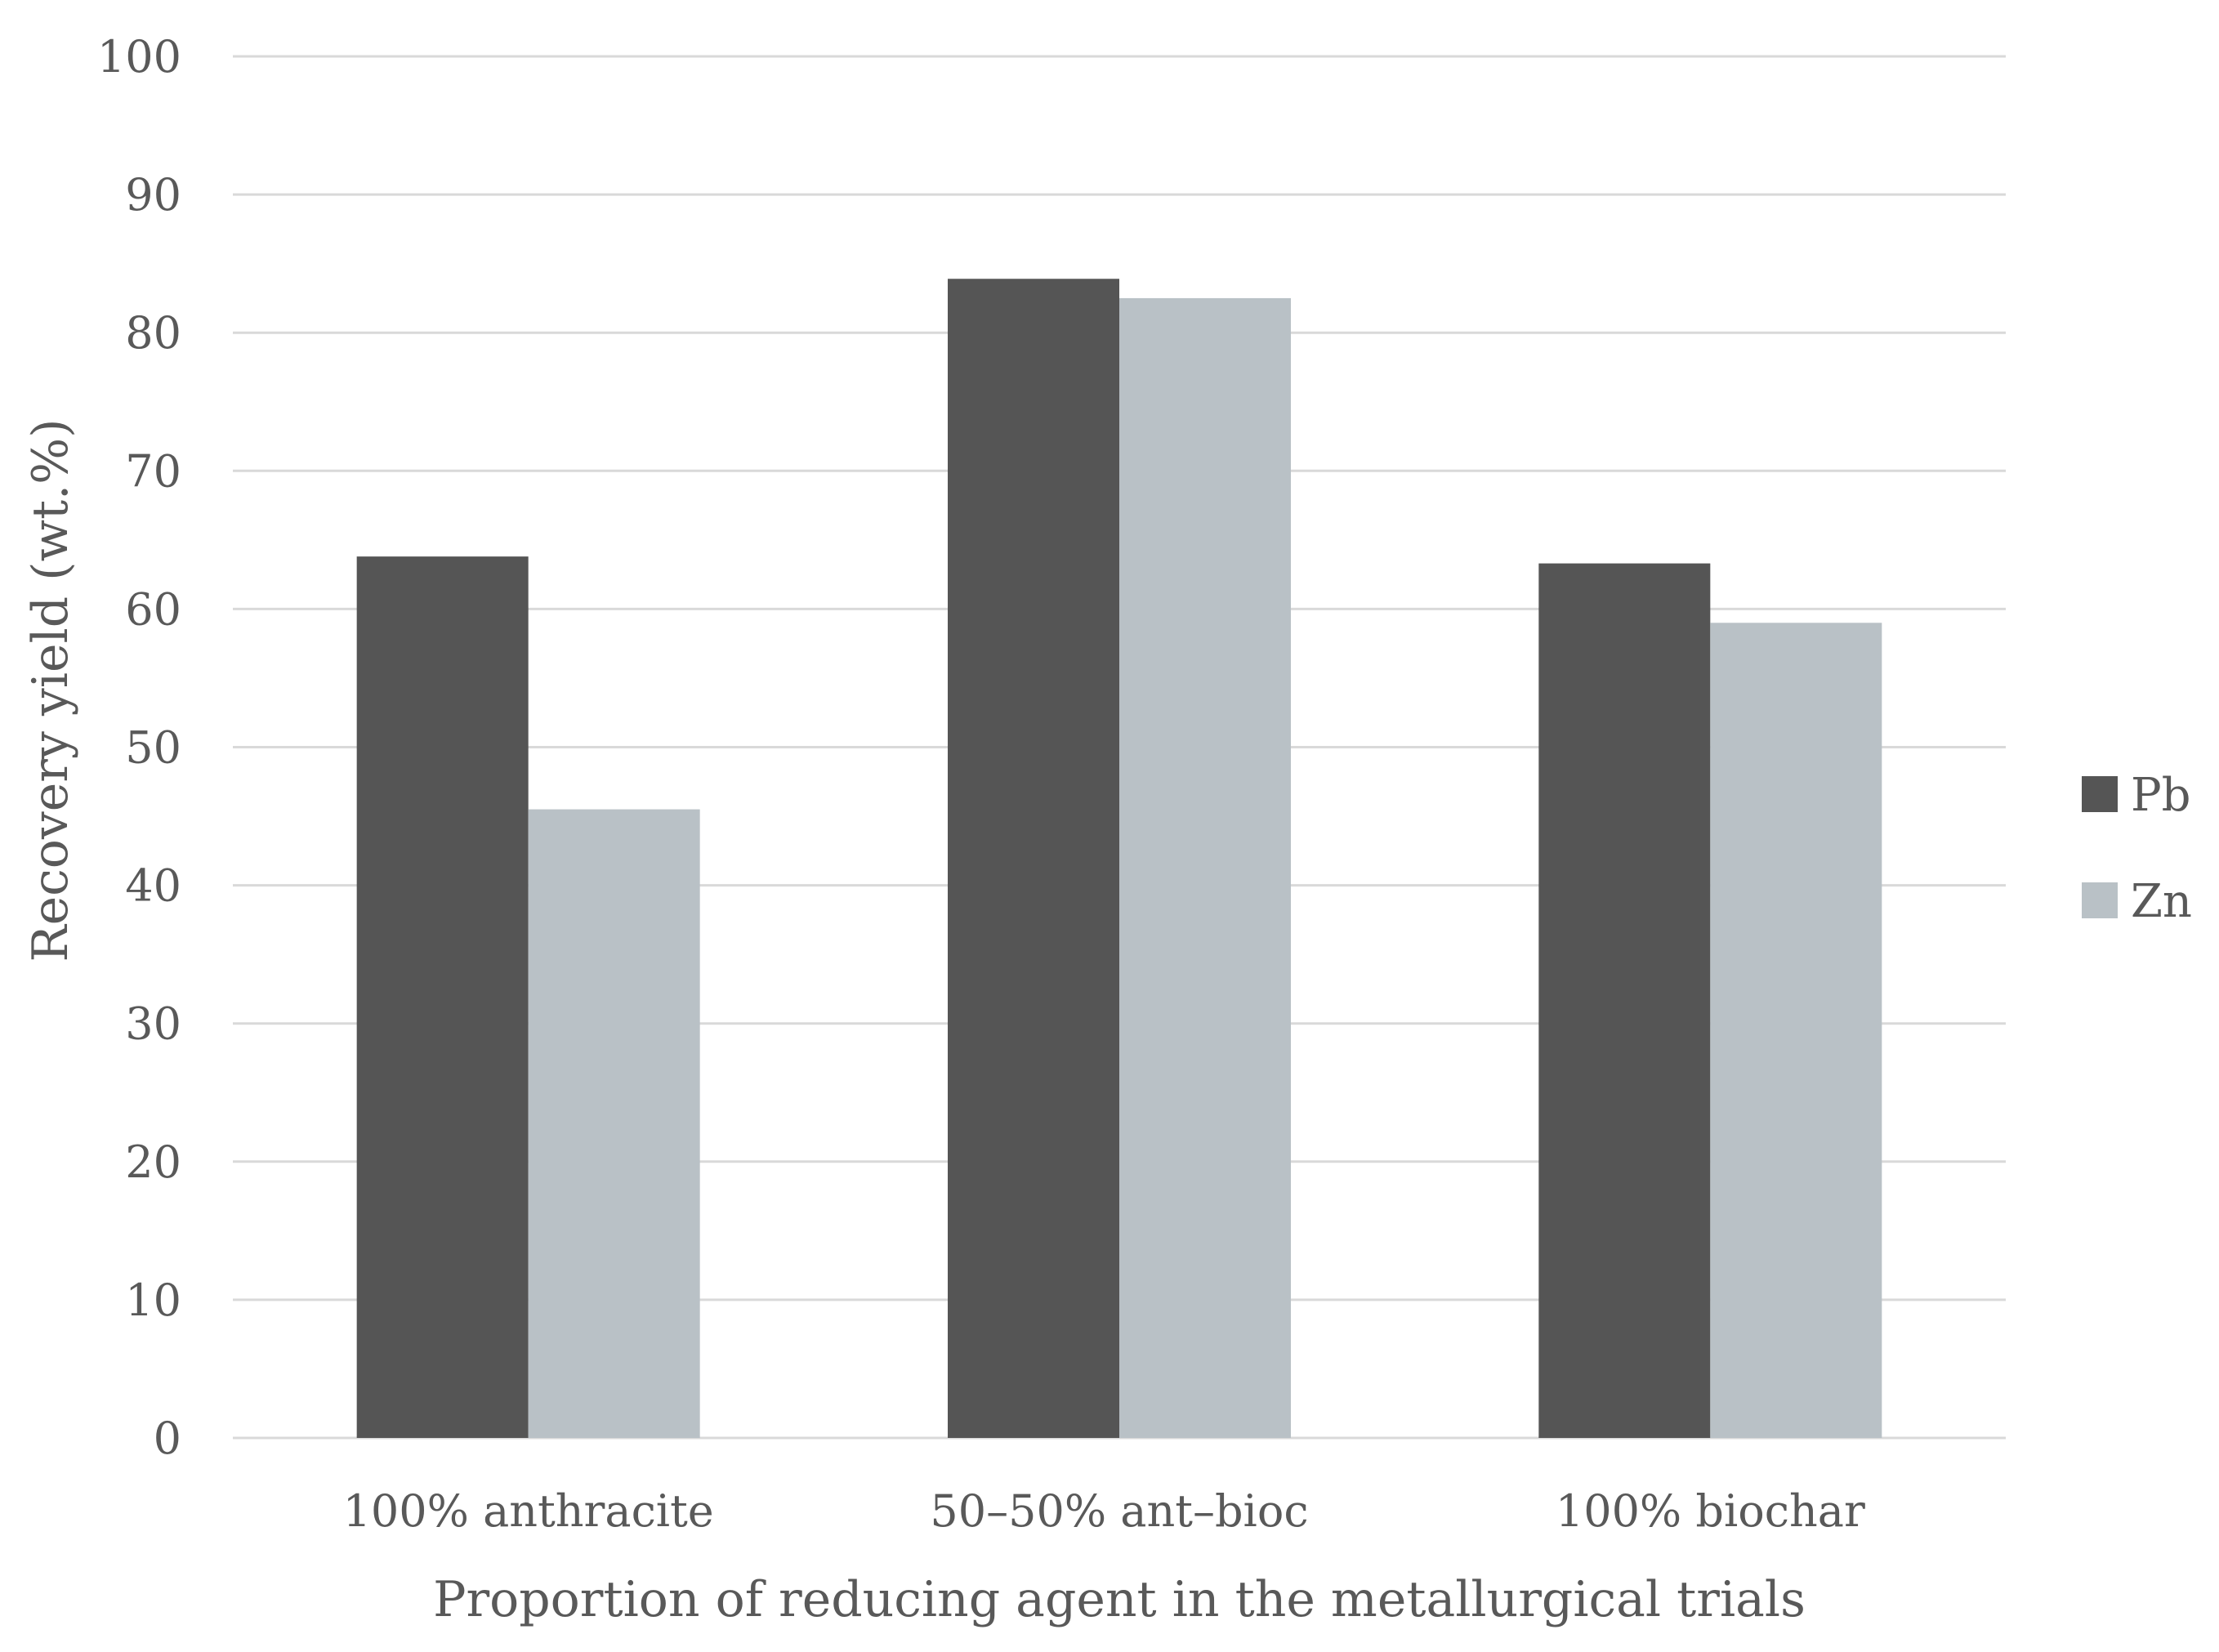 The image size is (2219, 1652). I want to click on x-tick-label: 50–50% ant–bioc, so click(1119, 1511).